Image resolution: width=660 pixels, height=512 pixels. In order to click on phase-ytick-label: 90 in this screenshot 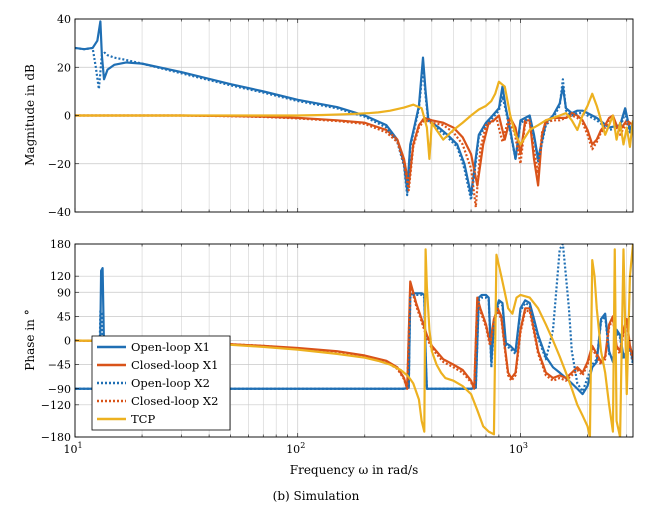, I will do `click(64, 292)`.